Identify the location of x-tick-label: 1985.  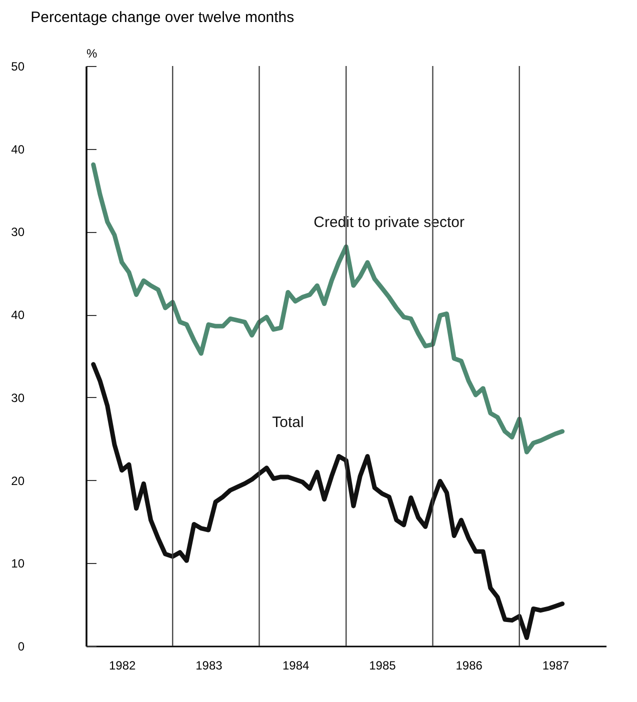
(382, 665).